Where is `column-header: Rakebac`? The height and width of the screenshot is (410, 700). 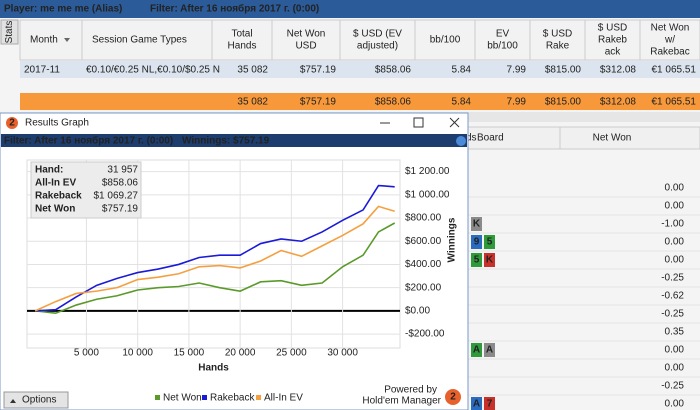 column-header: Rakebac is located at coordinates (669, 52).